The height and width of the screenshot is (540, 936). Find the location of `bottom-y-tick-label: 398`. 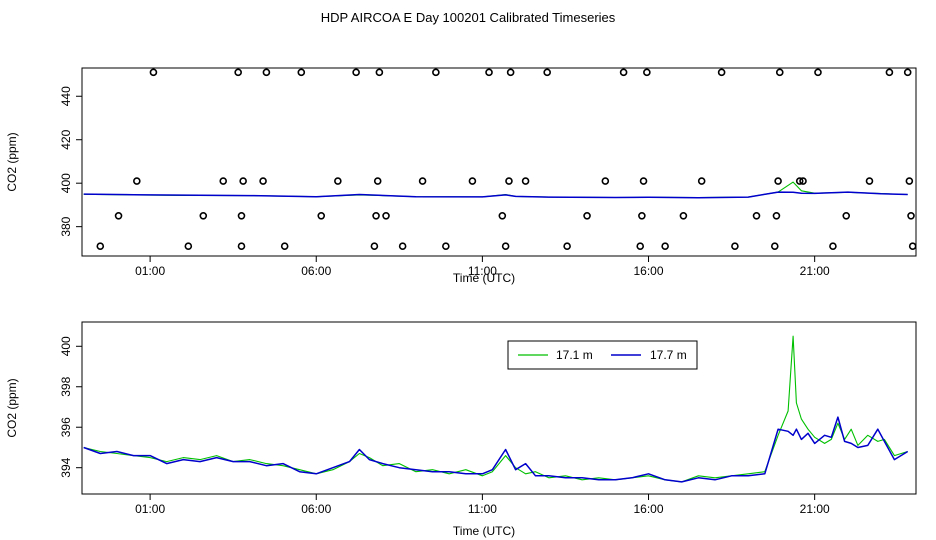

bottom-y-tick-label: 398 is located at coordinates (66, 386).